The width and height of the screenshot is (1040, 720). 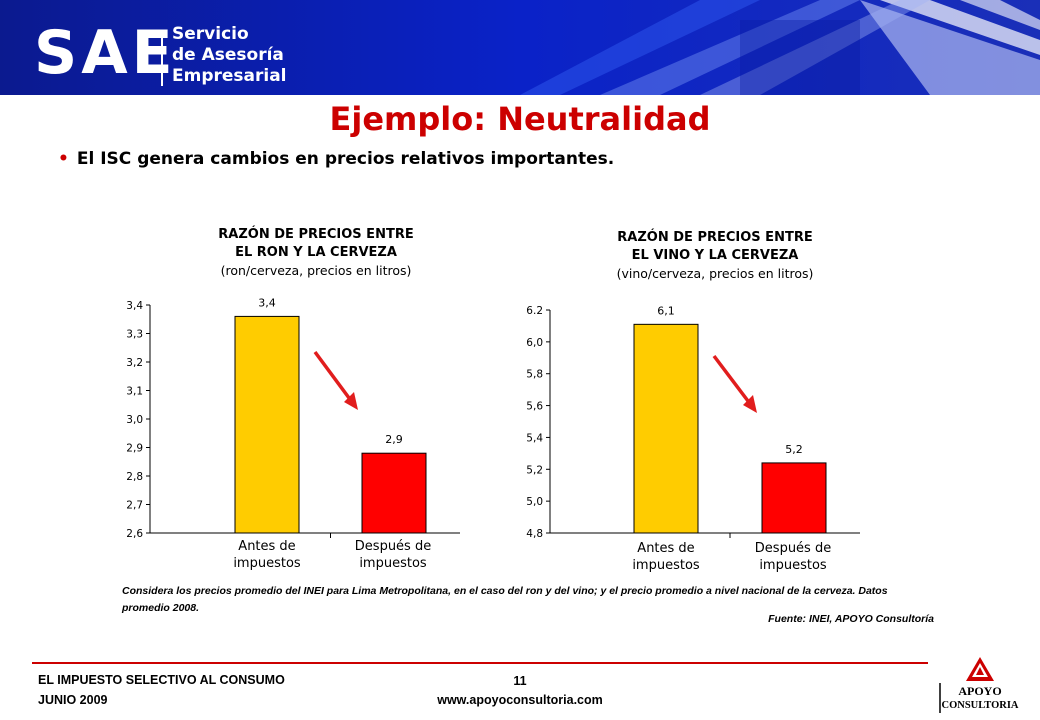 What do you see at coordinates (134, 392) in the screenshot?
I see `y-tick-label: 3,1` at bounding box center [134, 392].